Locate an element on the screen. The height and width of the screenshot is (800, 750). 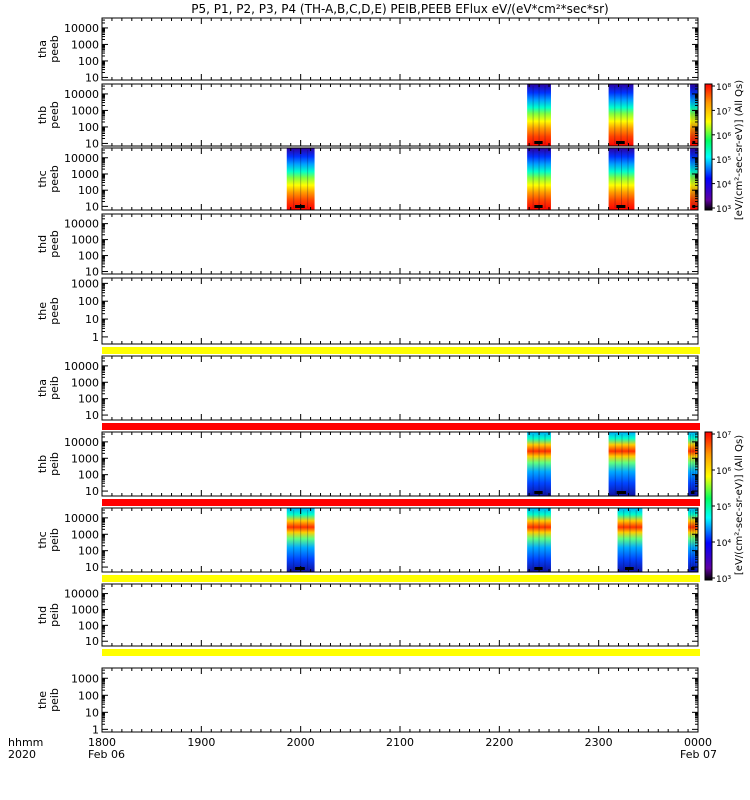
y-tick-label: 1 is located at coordinates (95, 337).